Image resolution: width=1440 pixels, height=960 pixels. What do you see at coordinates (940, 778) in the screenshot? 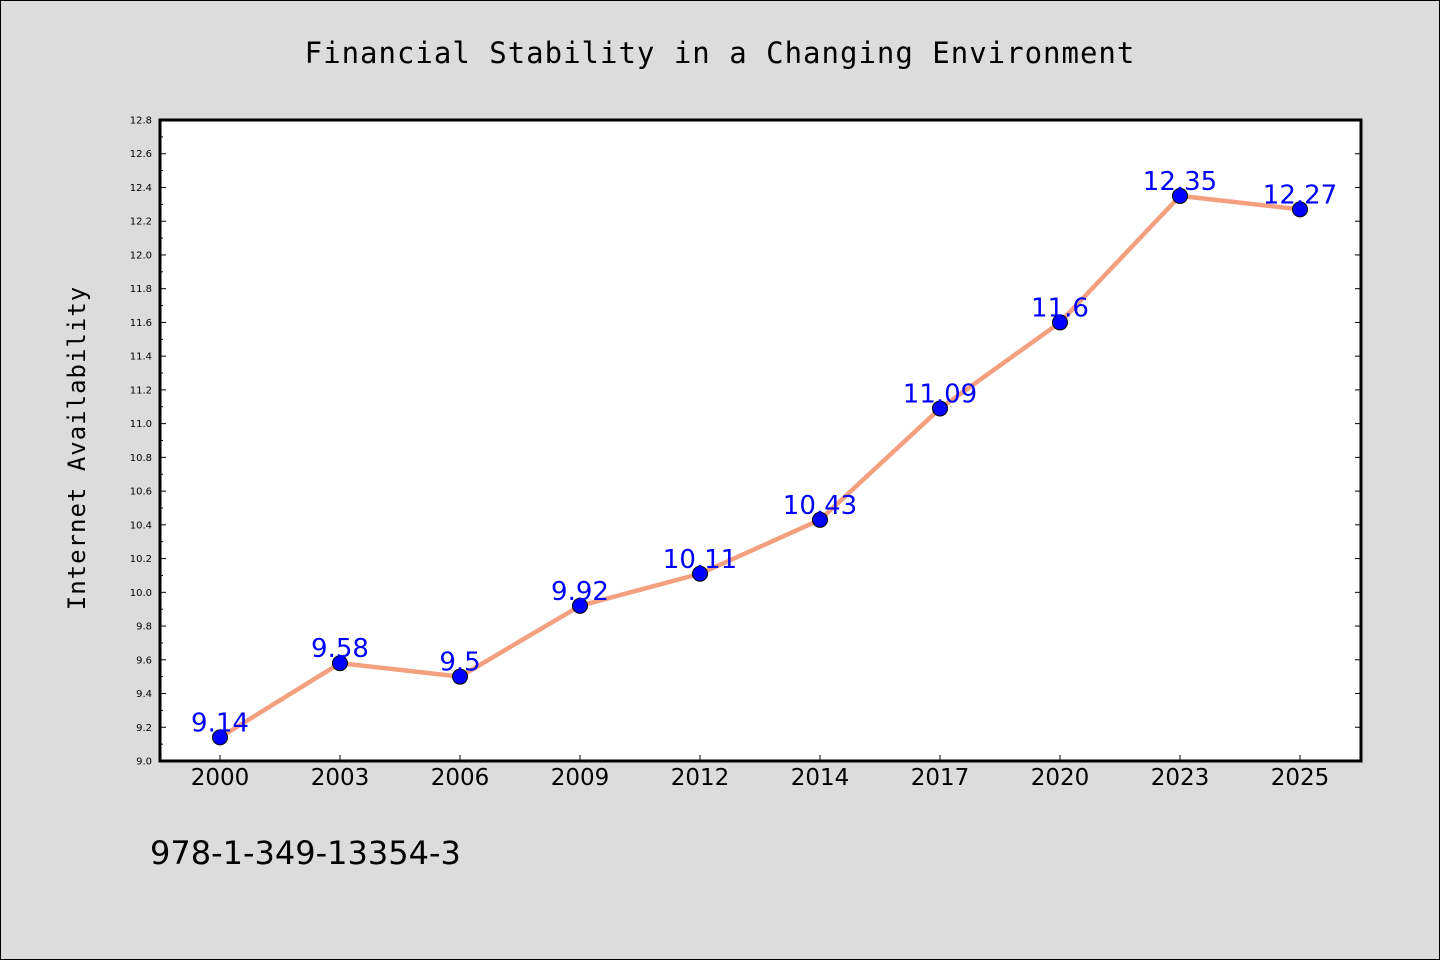
I see `x-tick-label: 2017` at bounding box center [940, 778].